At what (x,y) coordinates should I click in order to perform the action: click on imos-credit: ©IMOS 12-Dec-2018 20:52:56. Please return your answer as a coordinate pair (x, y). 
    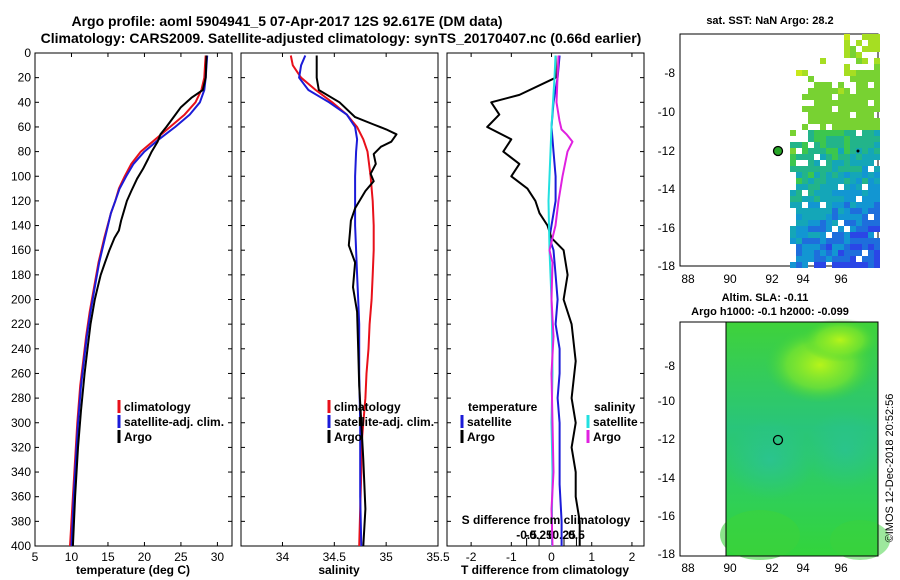
    Looking at the image, I should click on (890, 468).